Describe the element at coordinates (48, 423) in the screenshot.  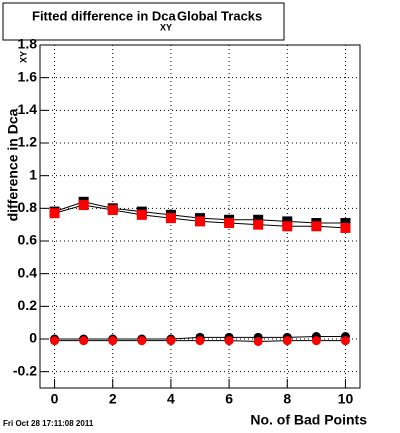
I see `timestamp: Fri Oct 28 17:11:08 2011` at that location.